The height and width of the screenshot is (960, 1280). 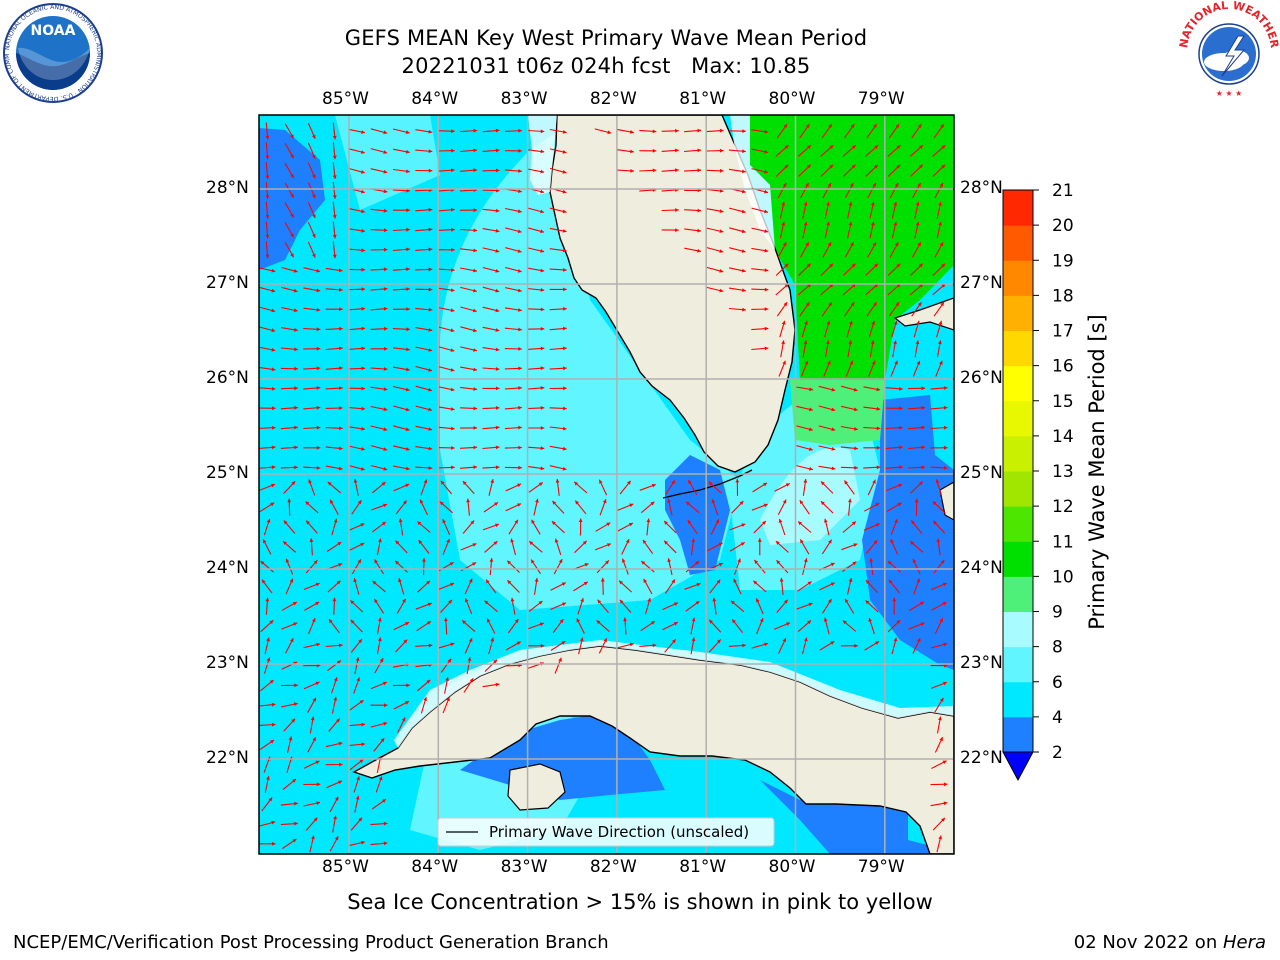 What do you see at coordinates (435, 99) in the screenshot?
I see `longitude-label: 84°W` at bounding box center [435, 99].